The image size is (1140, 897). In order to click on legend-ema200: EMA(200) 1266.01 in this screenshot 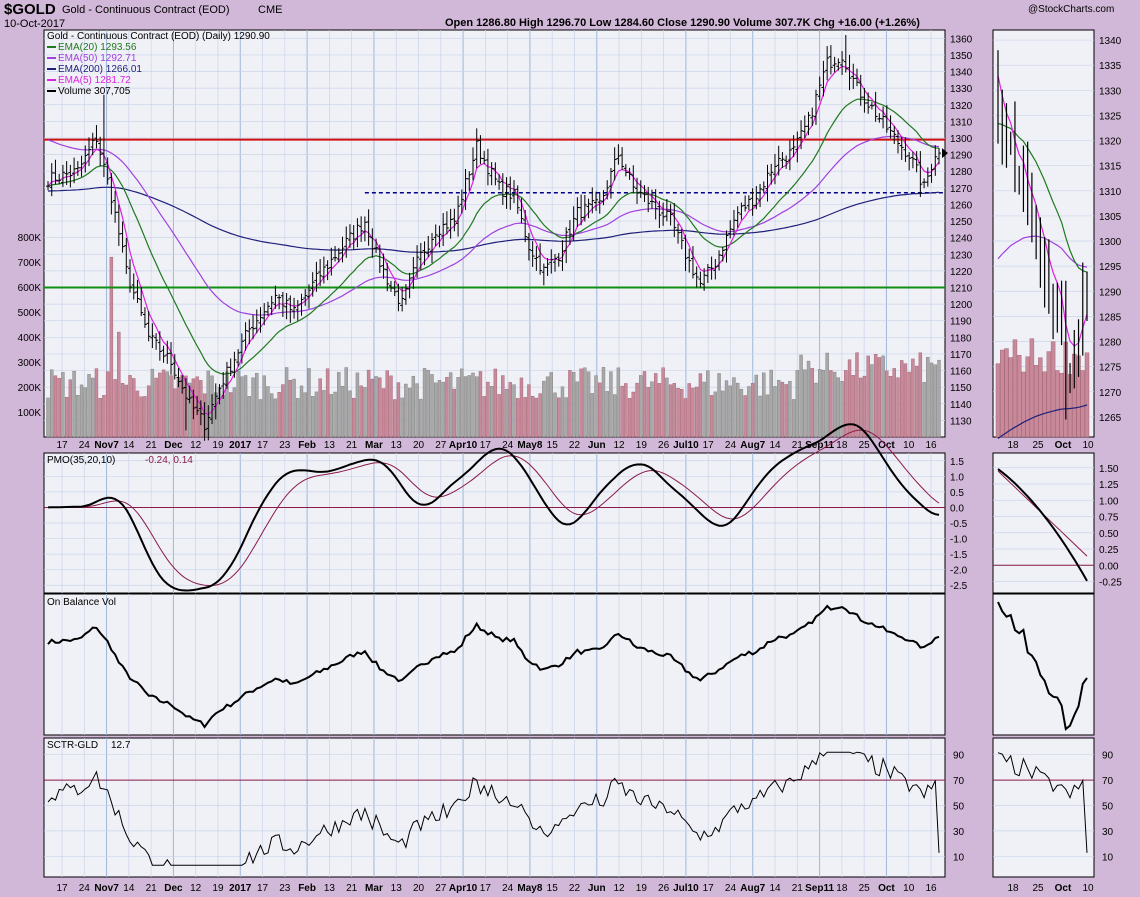, I will do `click(100, 69)`.